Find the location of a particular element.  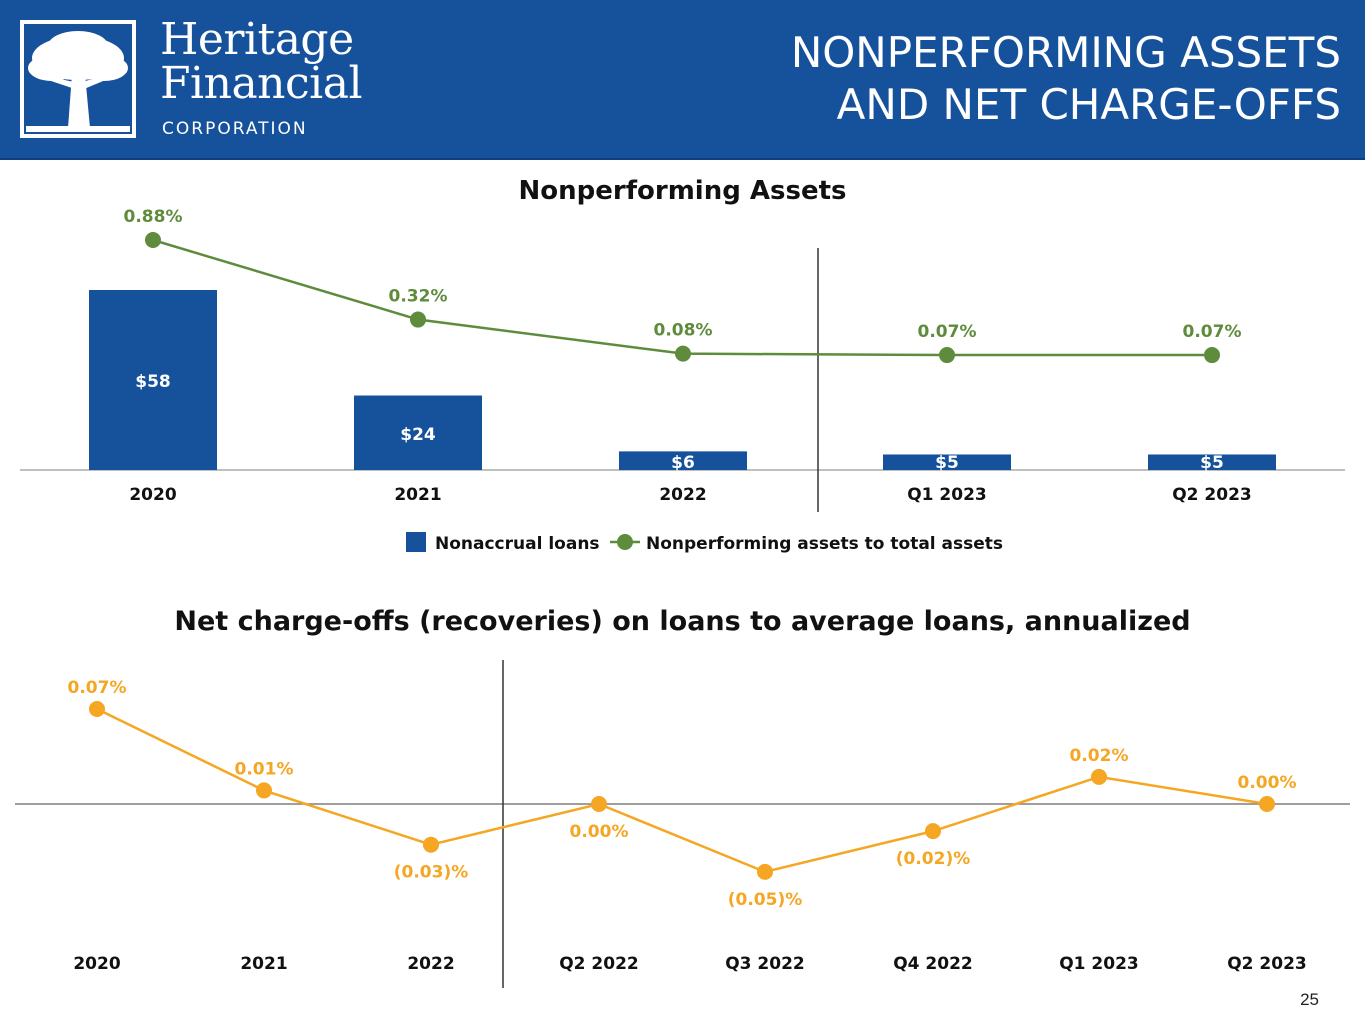

legend-line-marker is located at coordinates (625, 542).